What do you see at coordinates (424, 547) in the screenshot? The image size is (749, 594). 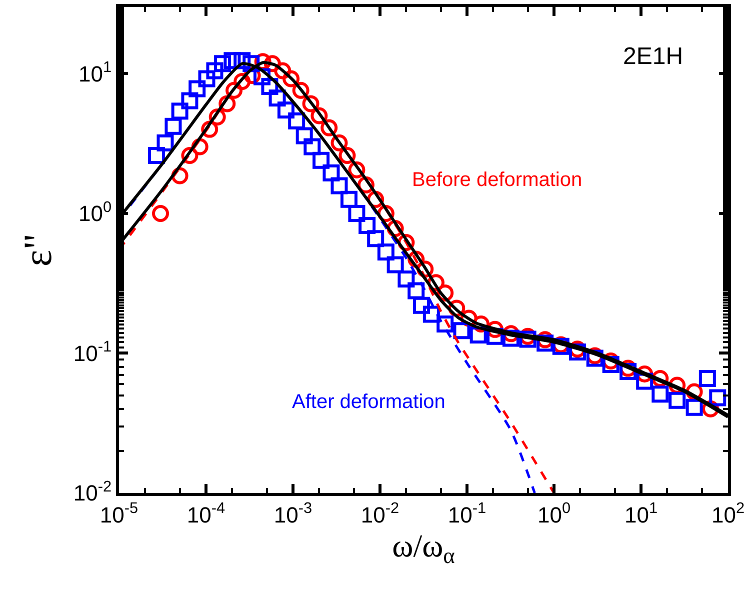 I see `x-axis-title: ω/ω$_{α}$` at bounding box center [424, 547].